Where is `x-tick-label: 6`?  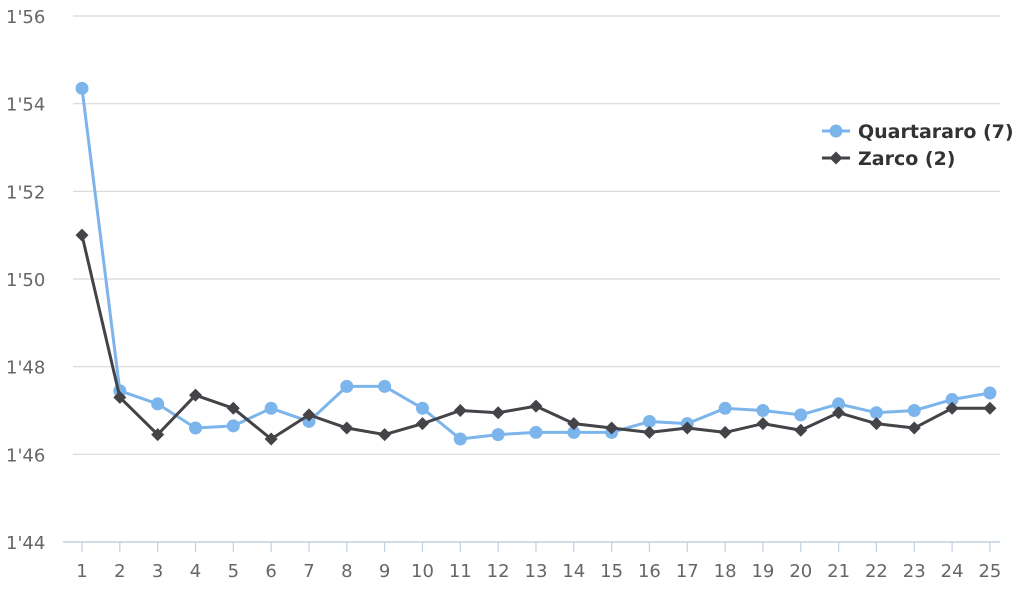 x-tick-label: 6 is located at coordinates (270, 571).